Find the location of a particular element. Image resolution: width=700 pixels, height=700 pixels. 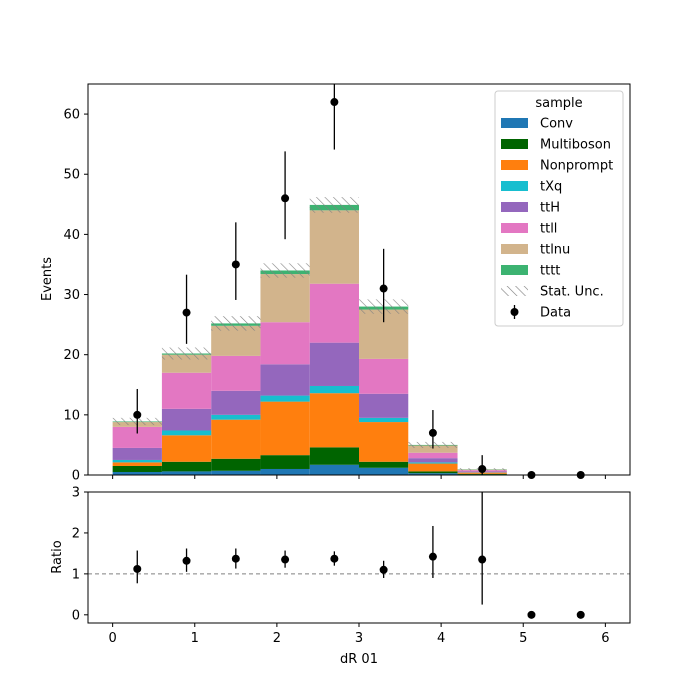

legend-item-multiboson: Multiboson is located at coordinates (556, 145).